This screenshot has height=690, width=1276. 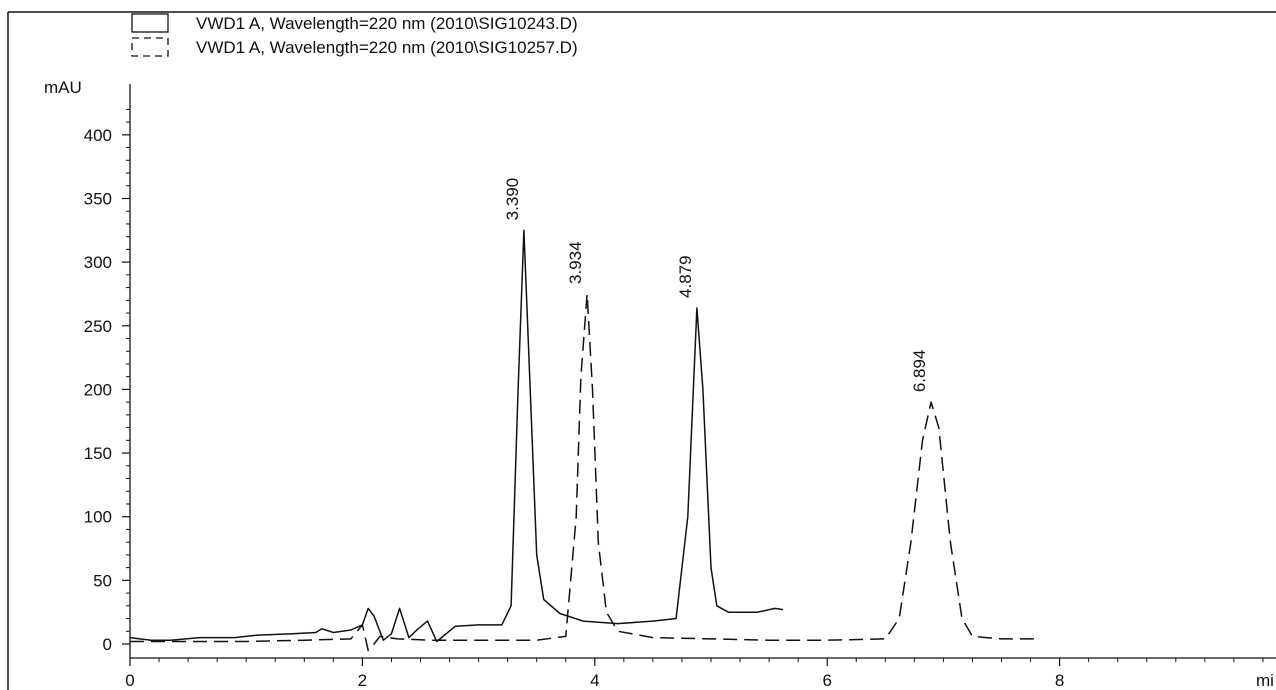 I want to click on legend-swatch-dashed, so click(x=150, y=47).